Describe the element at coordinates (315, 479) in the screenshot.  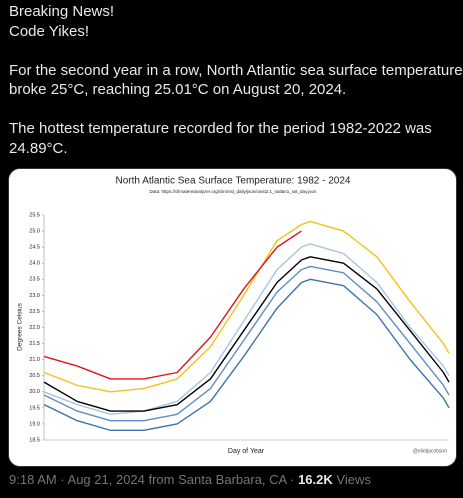
I see `views-count: 16.2K` at that location.